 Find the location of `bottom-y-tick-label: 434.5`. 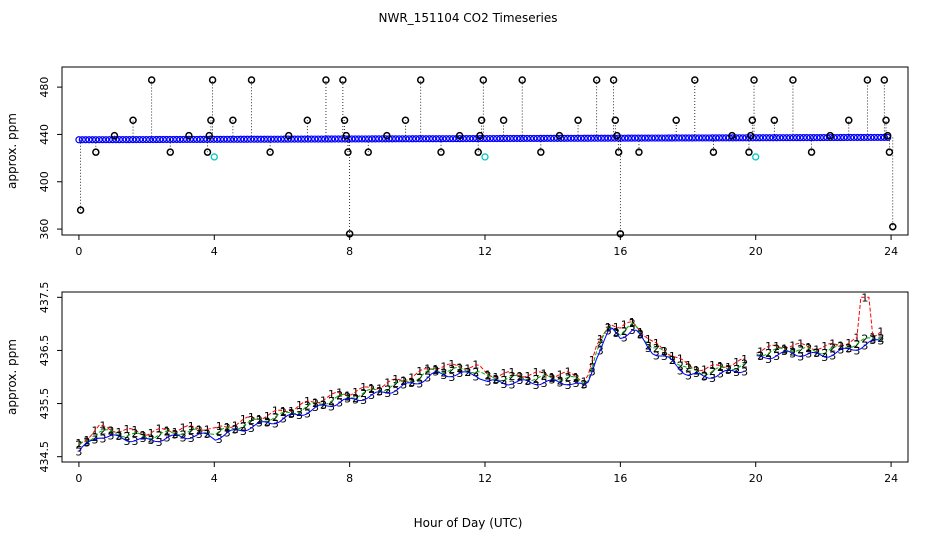

bottom-y-tick-label: 434.5 is located at coordinates (44, 457).